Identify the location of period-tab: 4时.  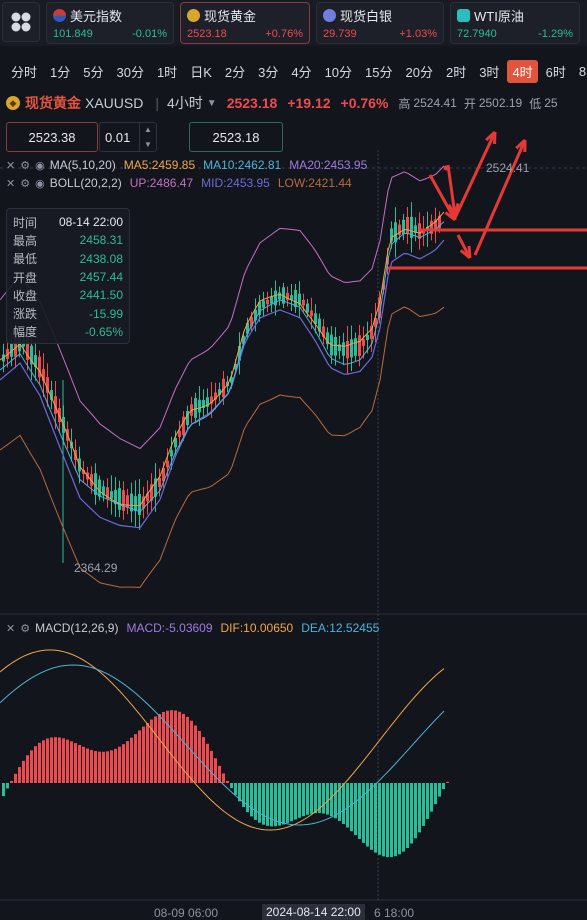
(522, 71).